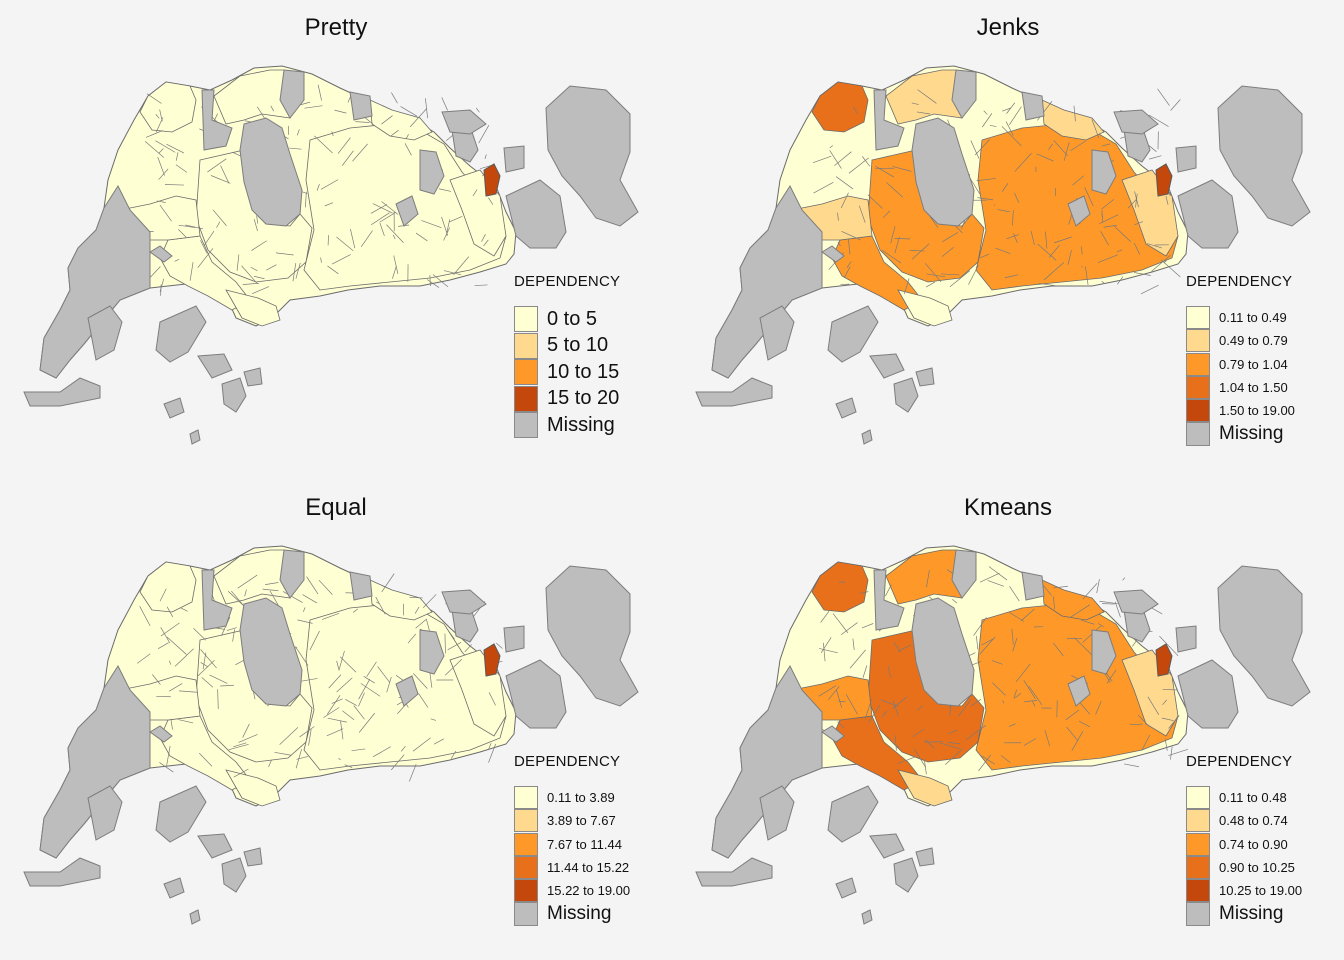 Image resolution: width=1344 pixels, height=960 pixels. What do you see at coordinates (1253, 318) in the screenshot?
I see `legend-label: 0.11 to 0.49` at bounding box center [1253, 318].